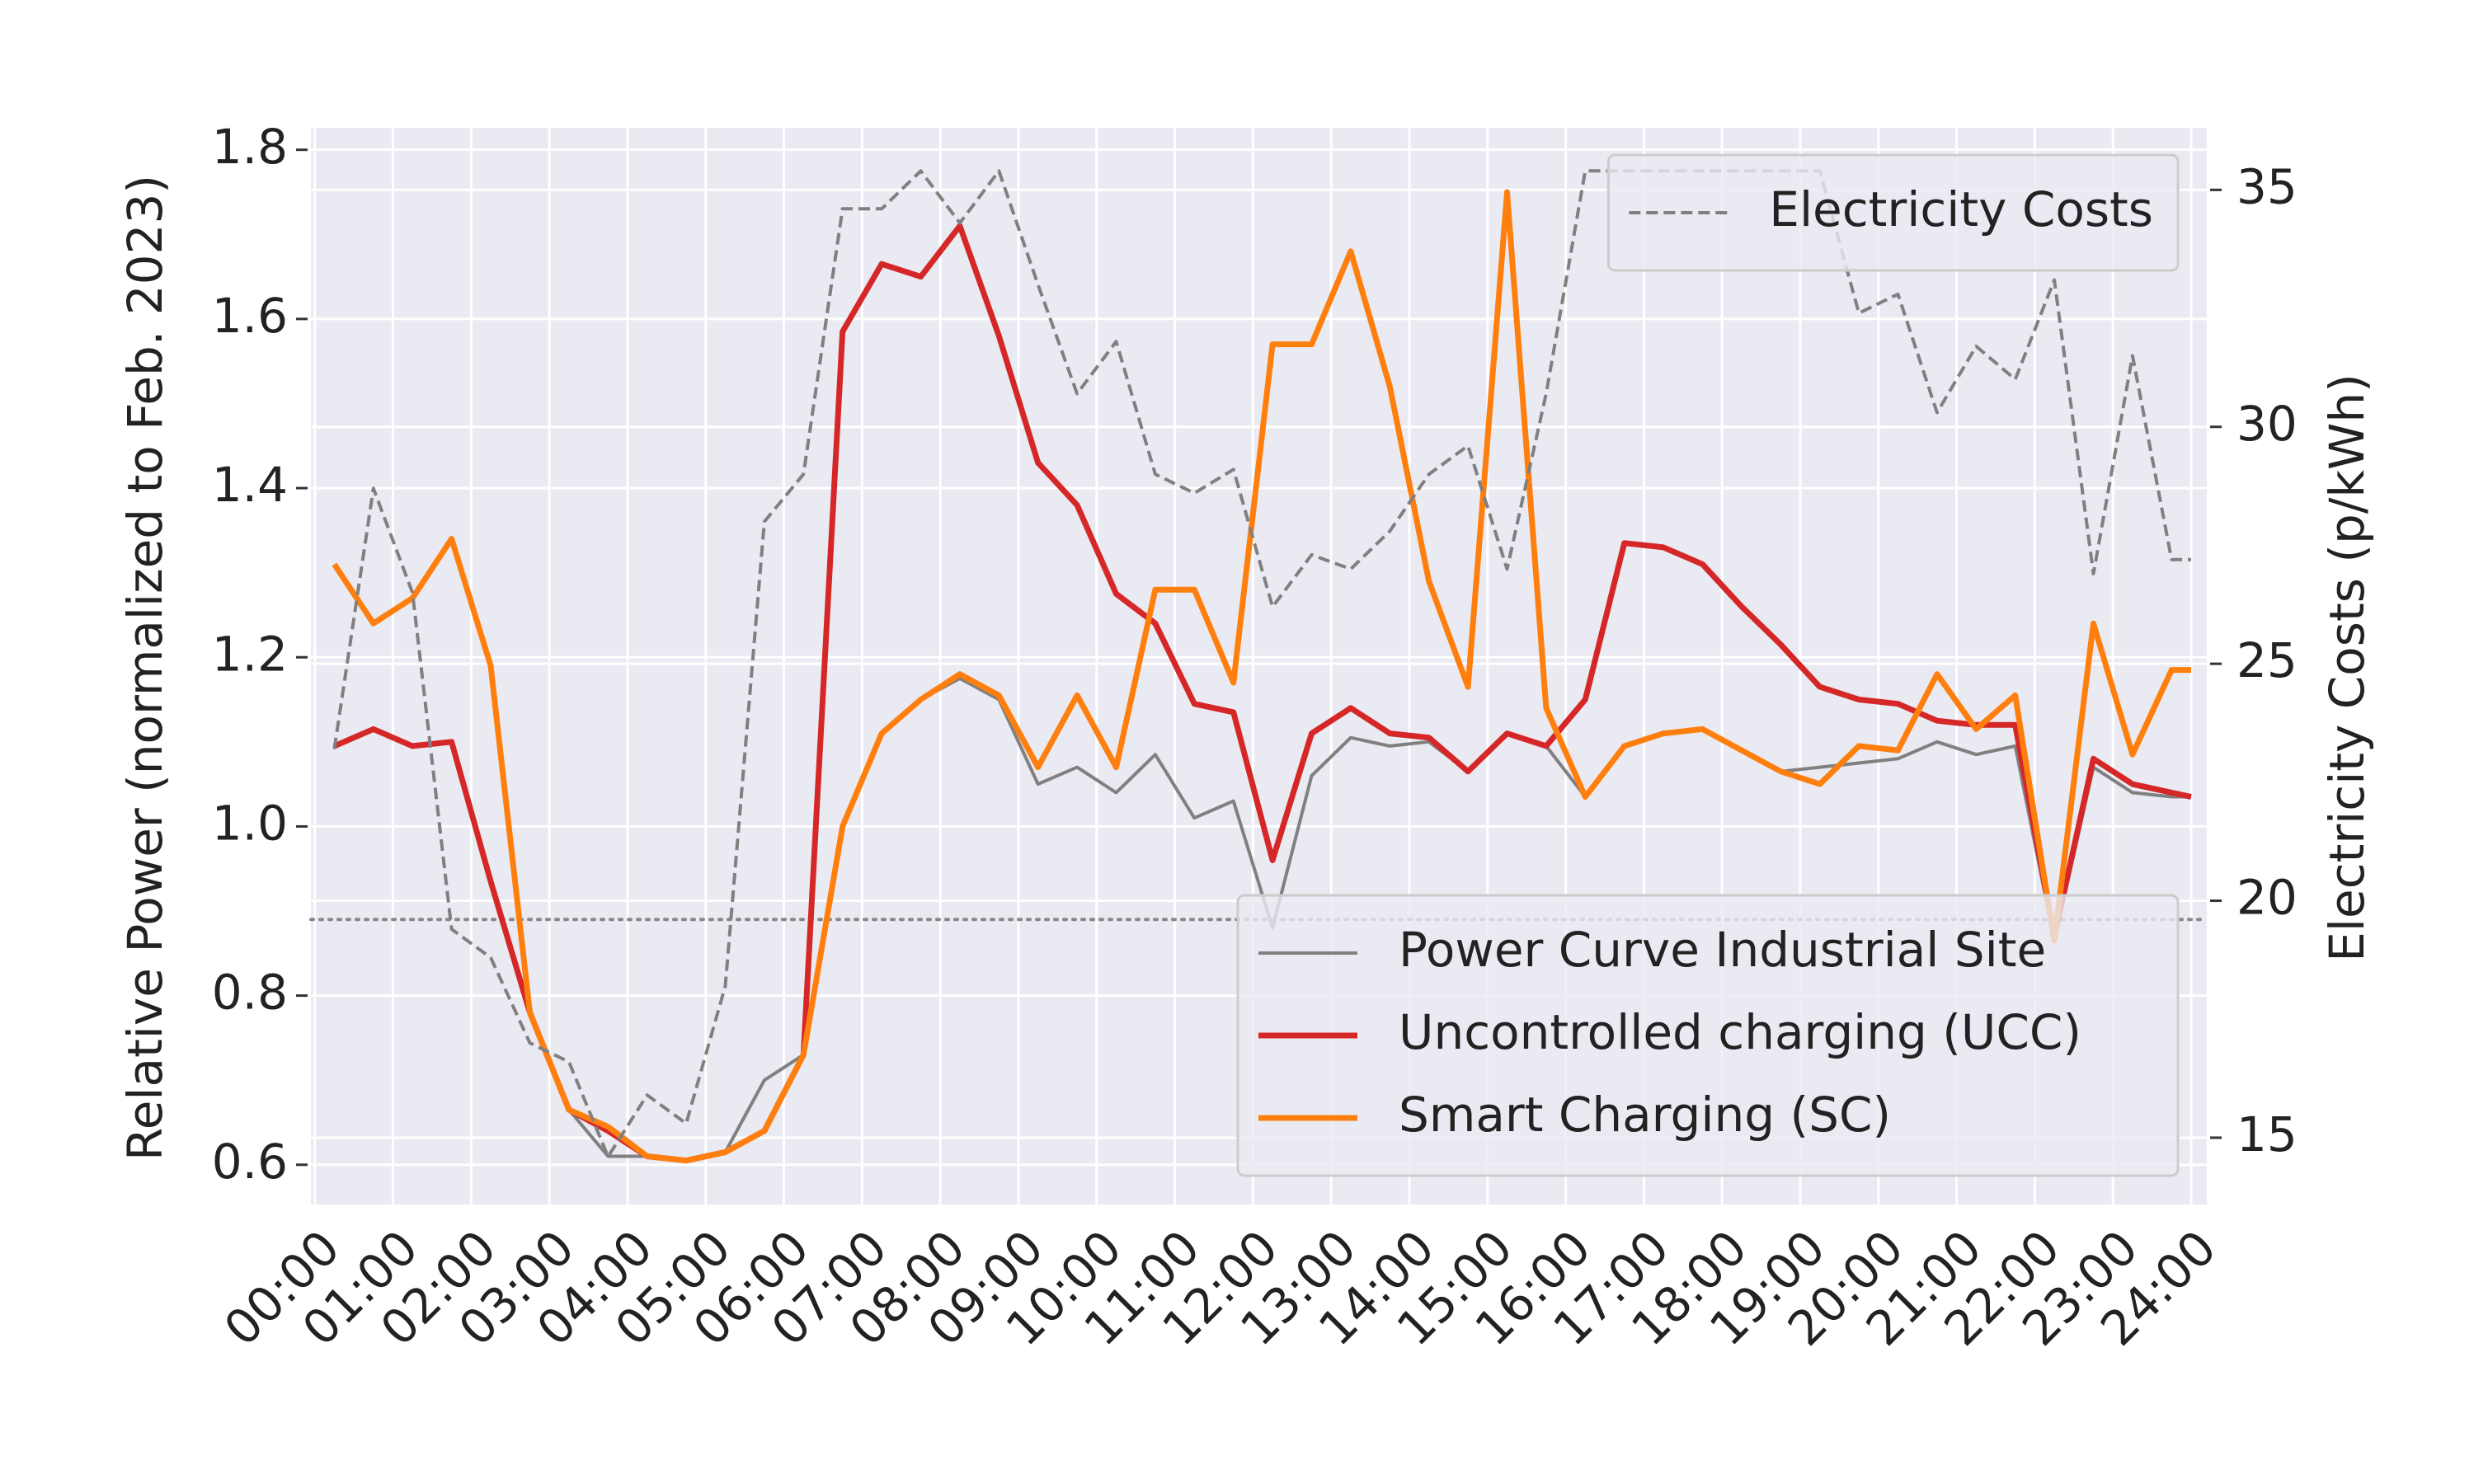 Image resolution: width=2474 pixels, height=1484 pixels. What do you see at coordinates (250, 147) in the screenshot?
I see `y-tick-label: 1.8` at bounding box center [250, 147].